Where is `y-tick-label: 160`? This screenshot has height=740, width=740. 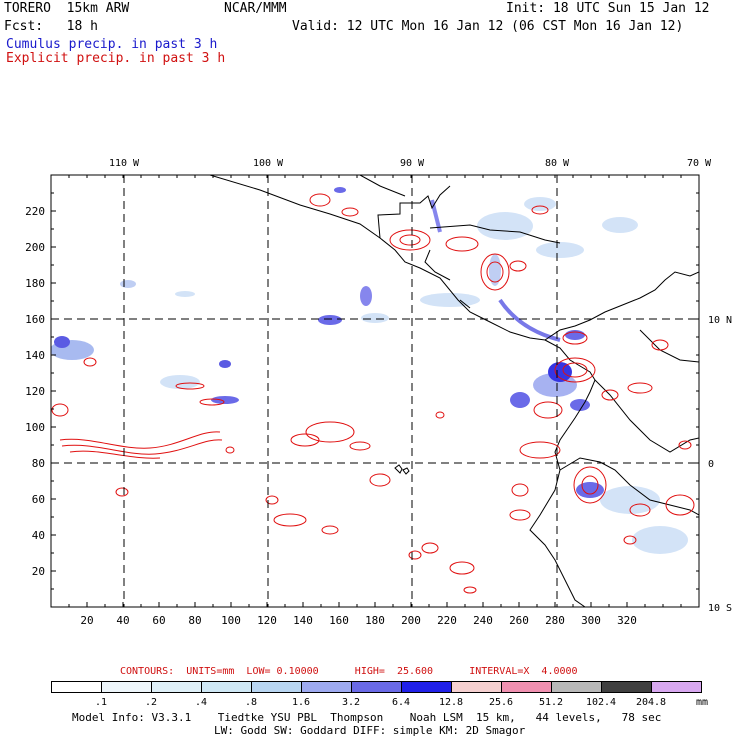
y-tick-label: 160 is located at coordinates (35, 319).